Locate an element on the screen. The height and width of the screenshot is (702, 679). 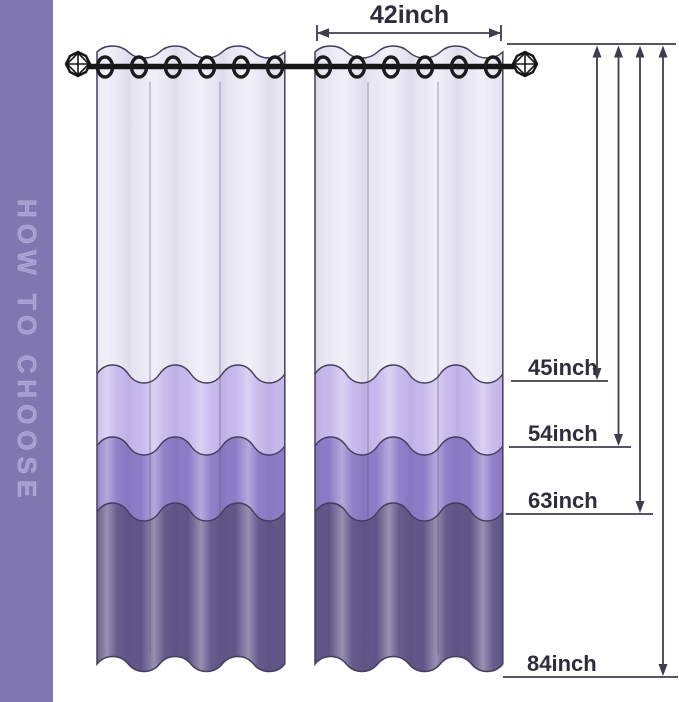
width-dimension-label: 42inch is located at coordinates (409, 15).